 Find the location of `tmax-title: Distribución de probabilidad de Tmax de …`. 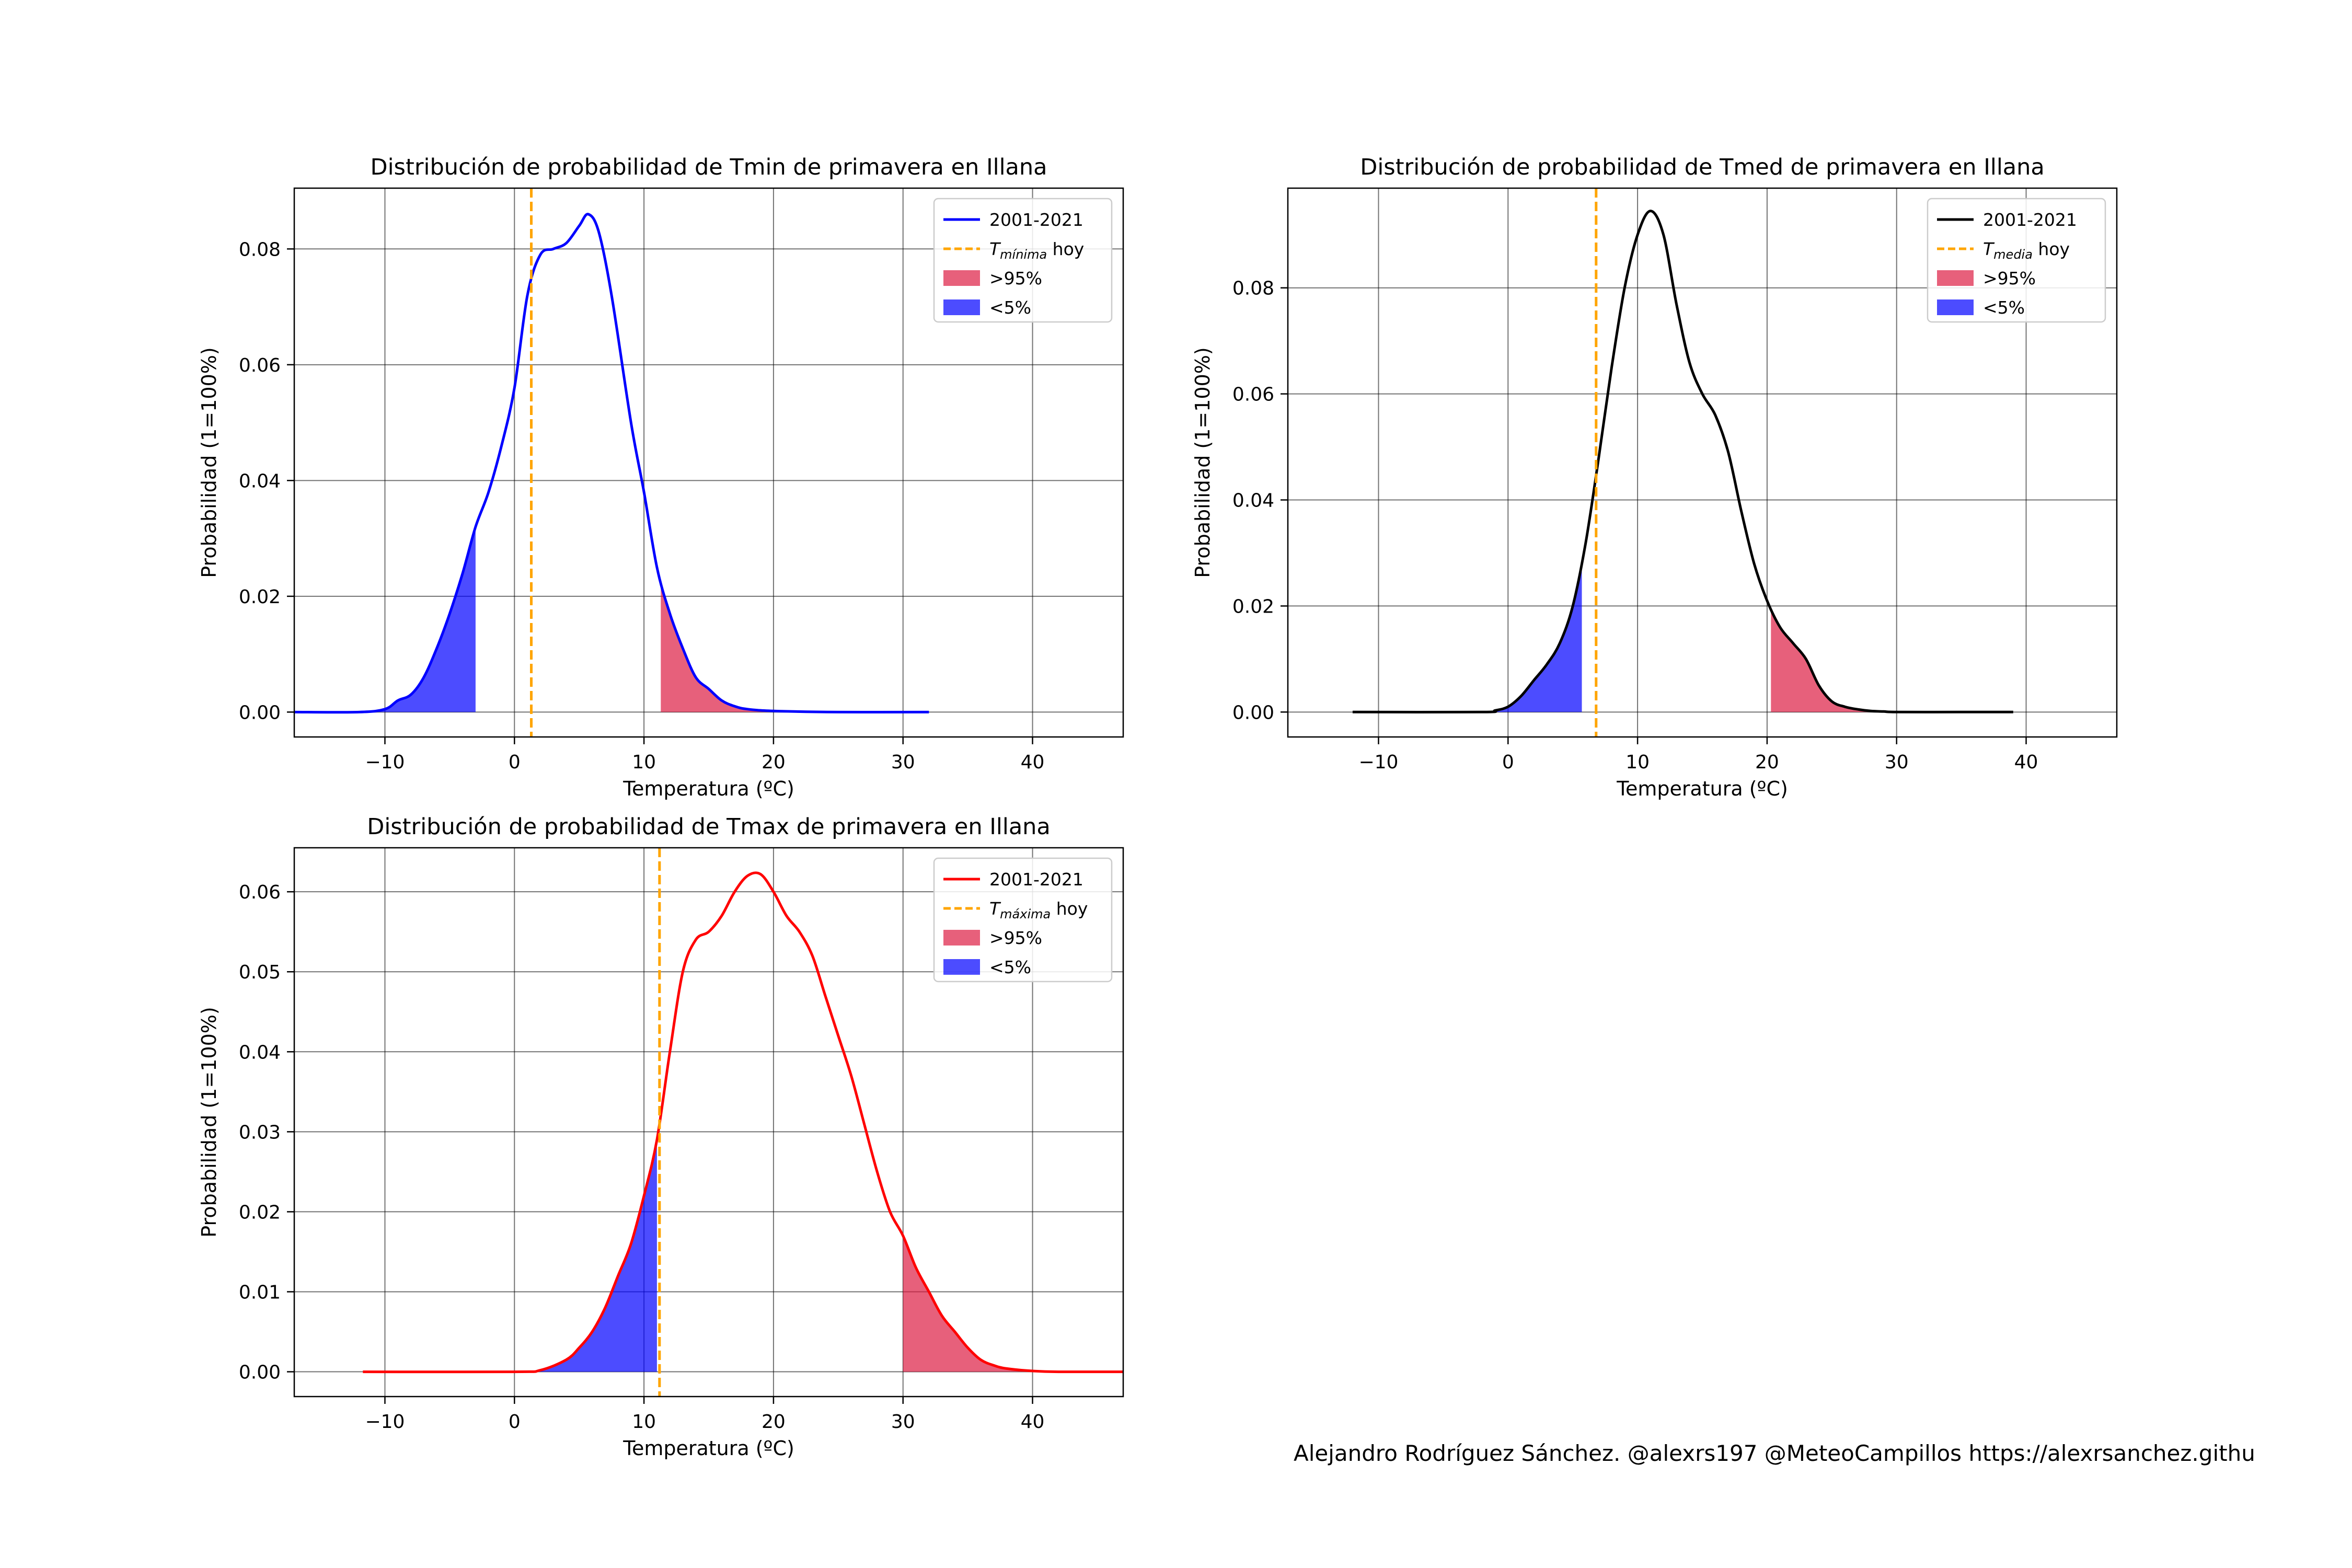

tmax-title: Distribución de probabilidad de Tmax de … is located at coordinates (709, 827).